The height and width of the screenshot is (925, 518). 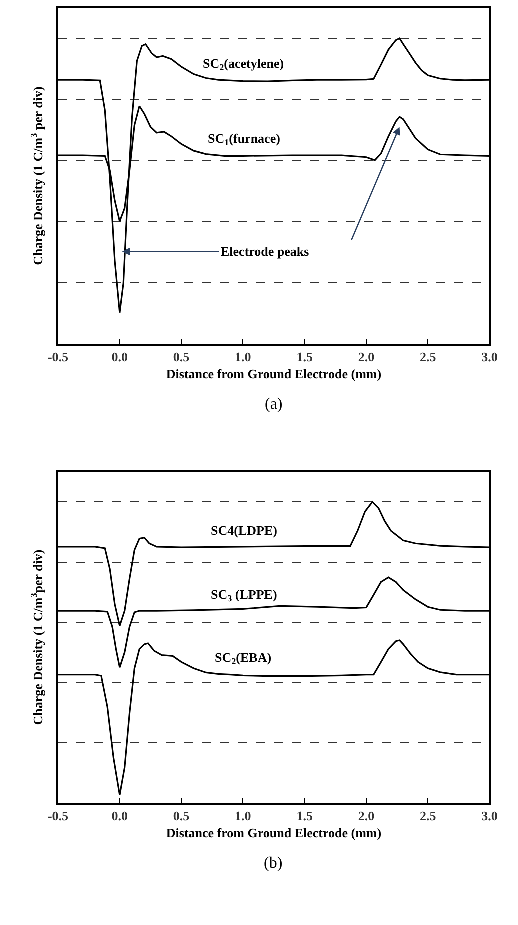 I want to click on text: (b), so click(x=273, y=863).